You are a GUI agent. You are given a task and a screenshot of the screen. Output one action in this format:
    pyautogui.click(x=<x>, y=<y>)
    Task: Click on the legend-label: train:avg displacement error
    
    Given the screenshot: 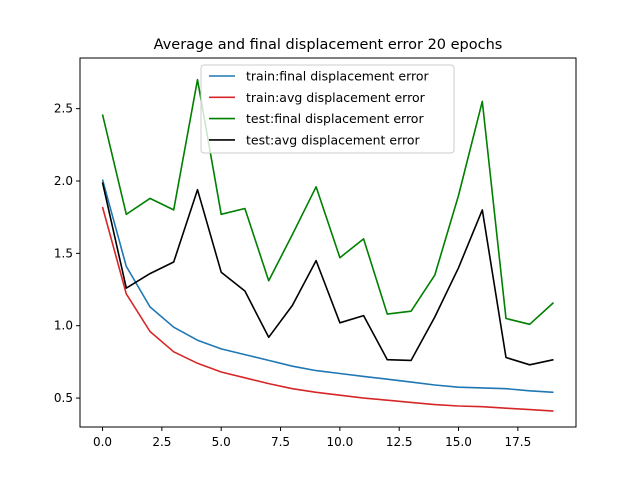 What is the action you would take?
    pyautogui.click(x=336, y=97)
    